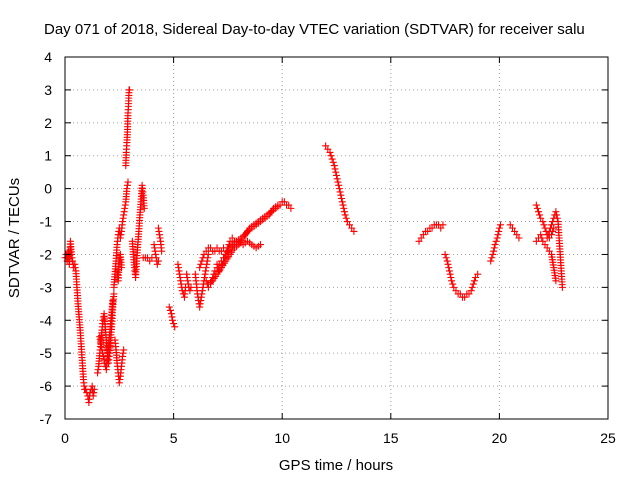  What do you see at coordinates (174, 438) in the screenshot?
I see `x-tick-label: 5` at bounding box center [174, 438].